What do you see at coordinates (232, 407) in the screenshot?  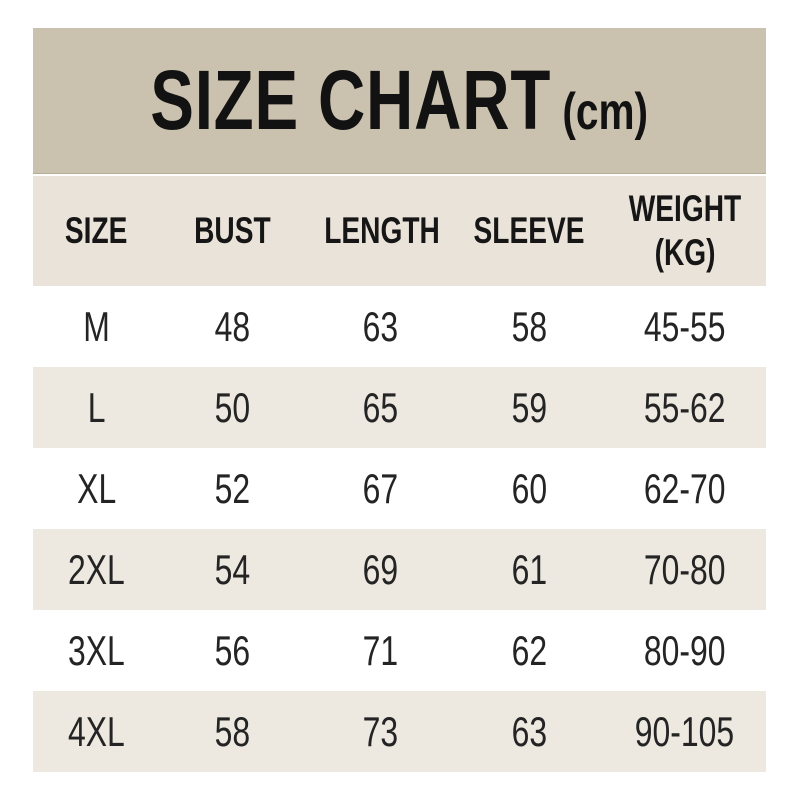 I see `cell-bust: 50` at bounding box center [232, 407].